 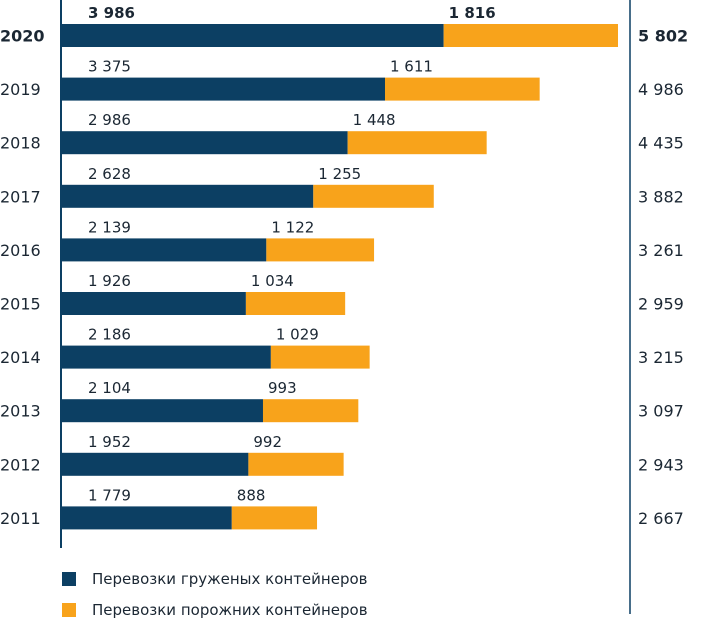 I want to click on value-label-empty-2013: 993, so click(x=282, y=388).